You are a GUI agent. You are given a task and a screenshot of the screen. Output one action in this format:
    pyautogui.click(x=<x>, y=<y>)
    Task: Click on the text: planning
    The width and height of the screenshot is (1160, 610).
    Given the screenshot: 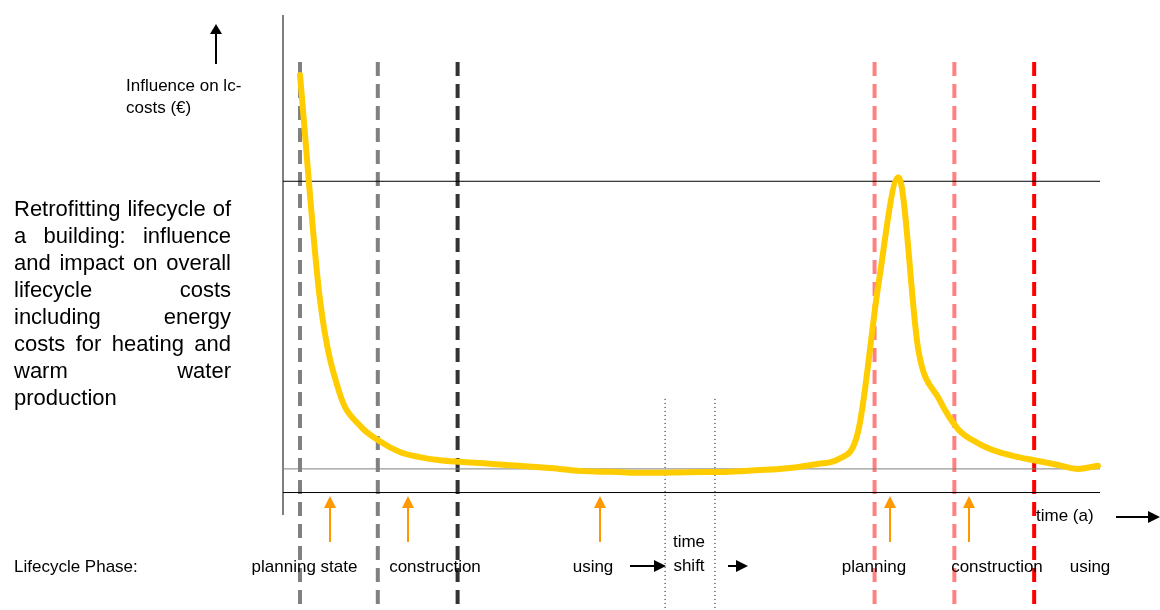 What is the action you would take?
    pyautogui.click(x=874, y=567)
    